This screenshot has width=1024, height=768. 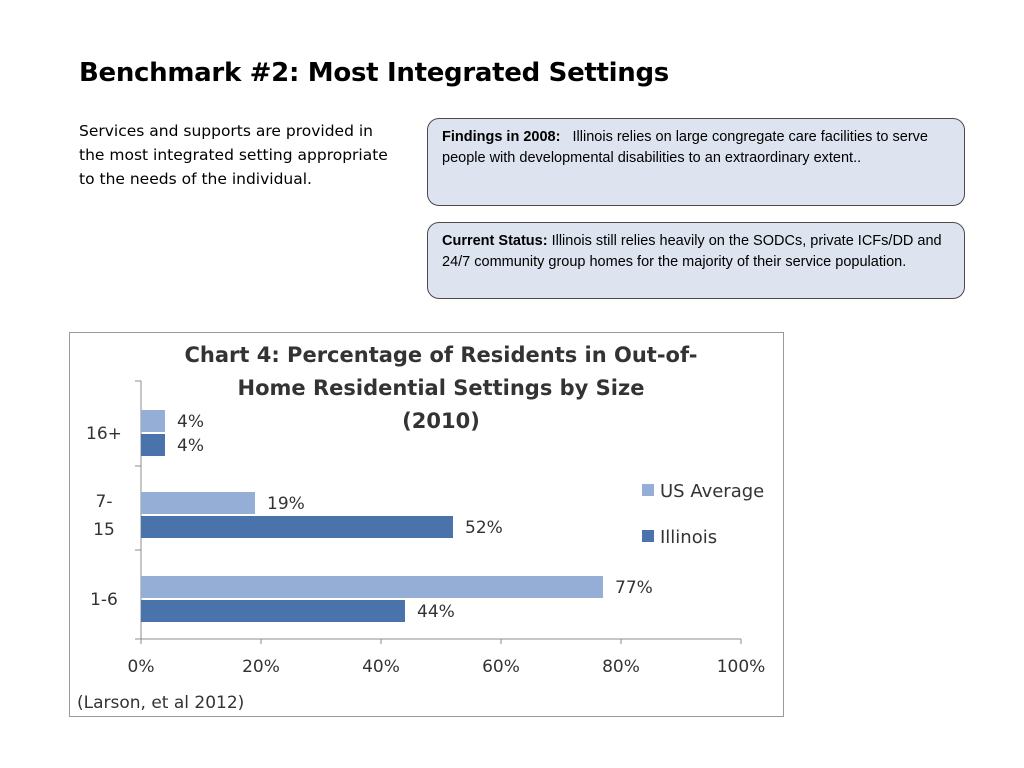 What do you see at coordinates (374, 73) in the screenshot?
I see `slide-title: Benchmark #2: Most Integrated Settings` at bounding box center [374, 73].